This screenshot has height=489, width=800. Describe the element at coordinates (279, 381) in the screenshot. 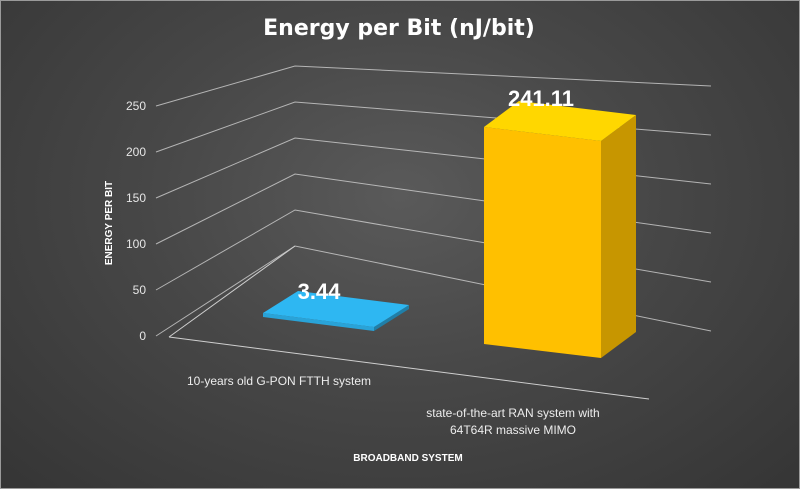

I see `x-category-label: 10-years old G-PON FTTH system` at that location.